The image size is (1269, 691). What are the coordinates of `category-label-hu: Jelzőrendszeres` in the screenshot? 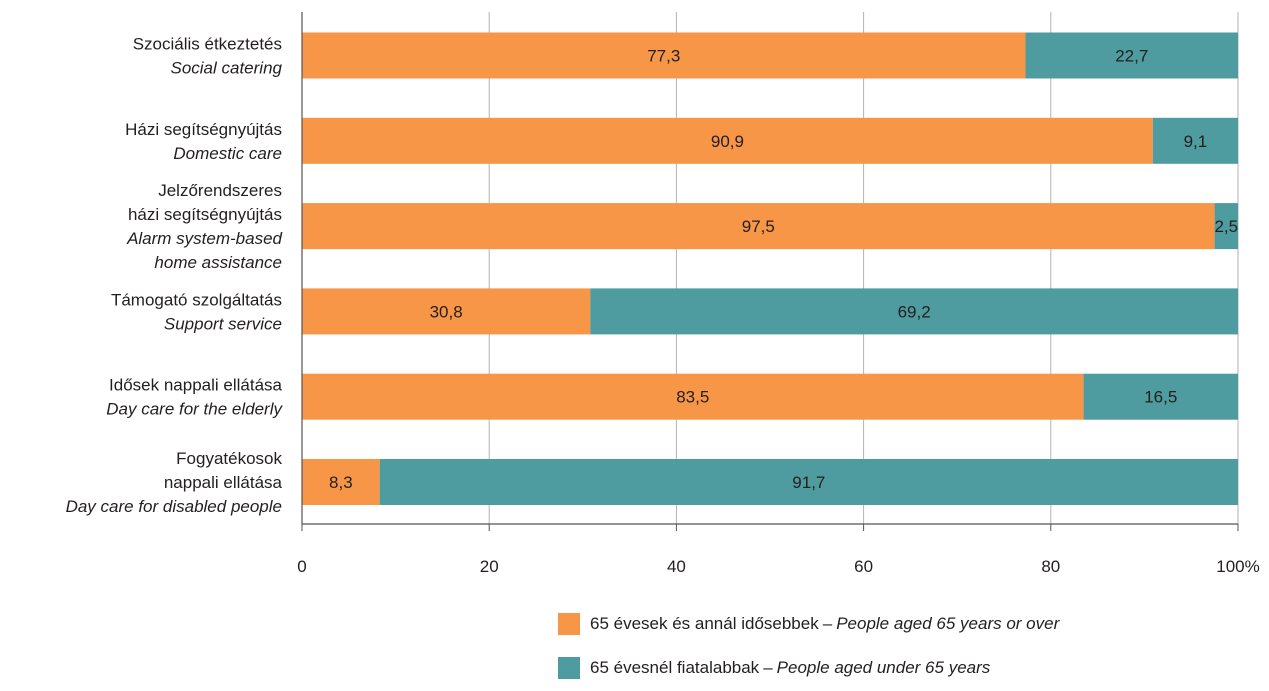 It's located at (220, 190).